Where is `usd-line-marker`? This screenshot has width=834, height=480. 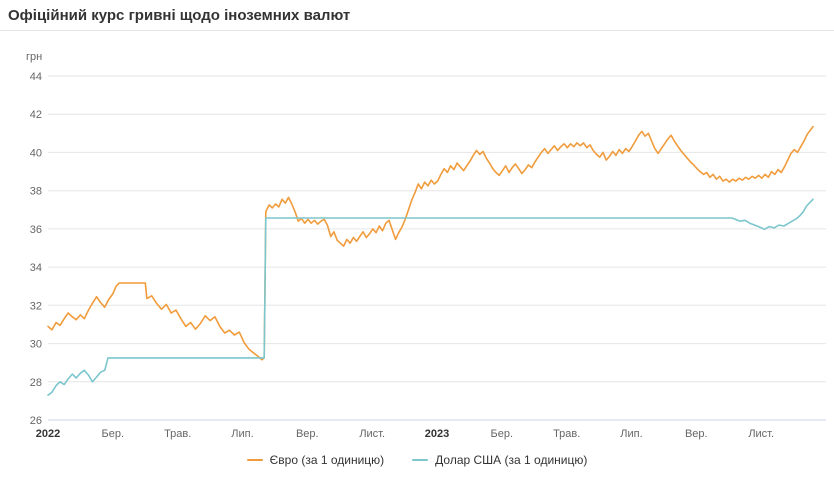 usd-line-marker is located at coordinates (420, 460).